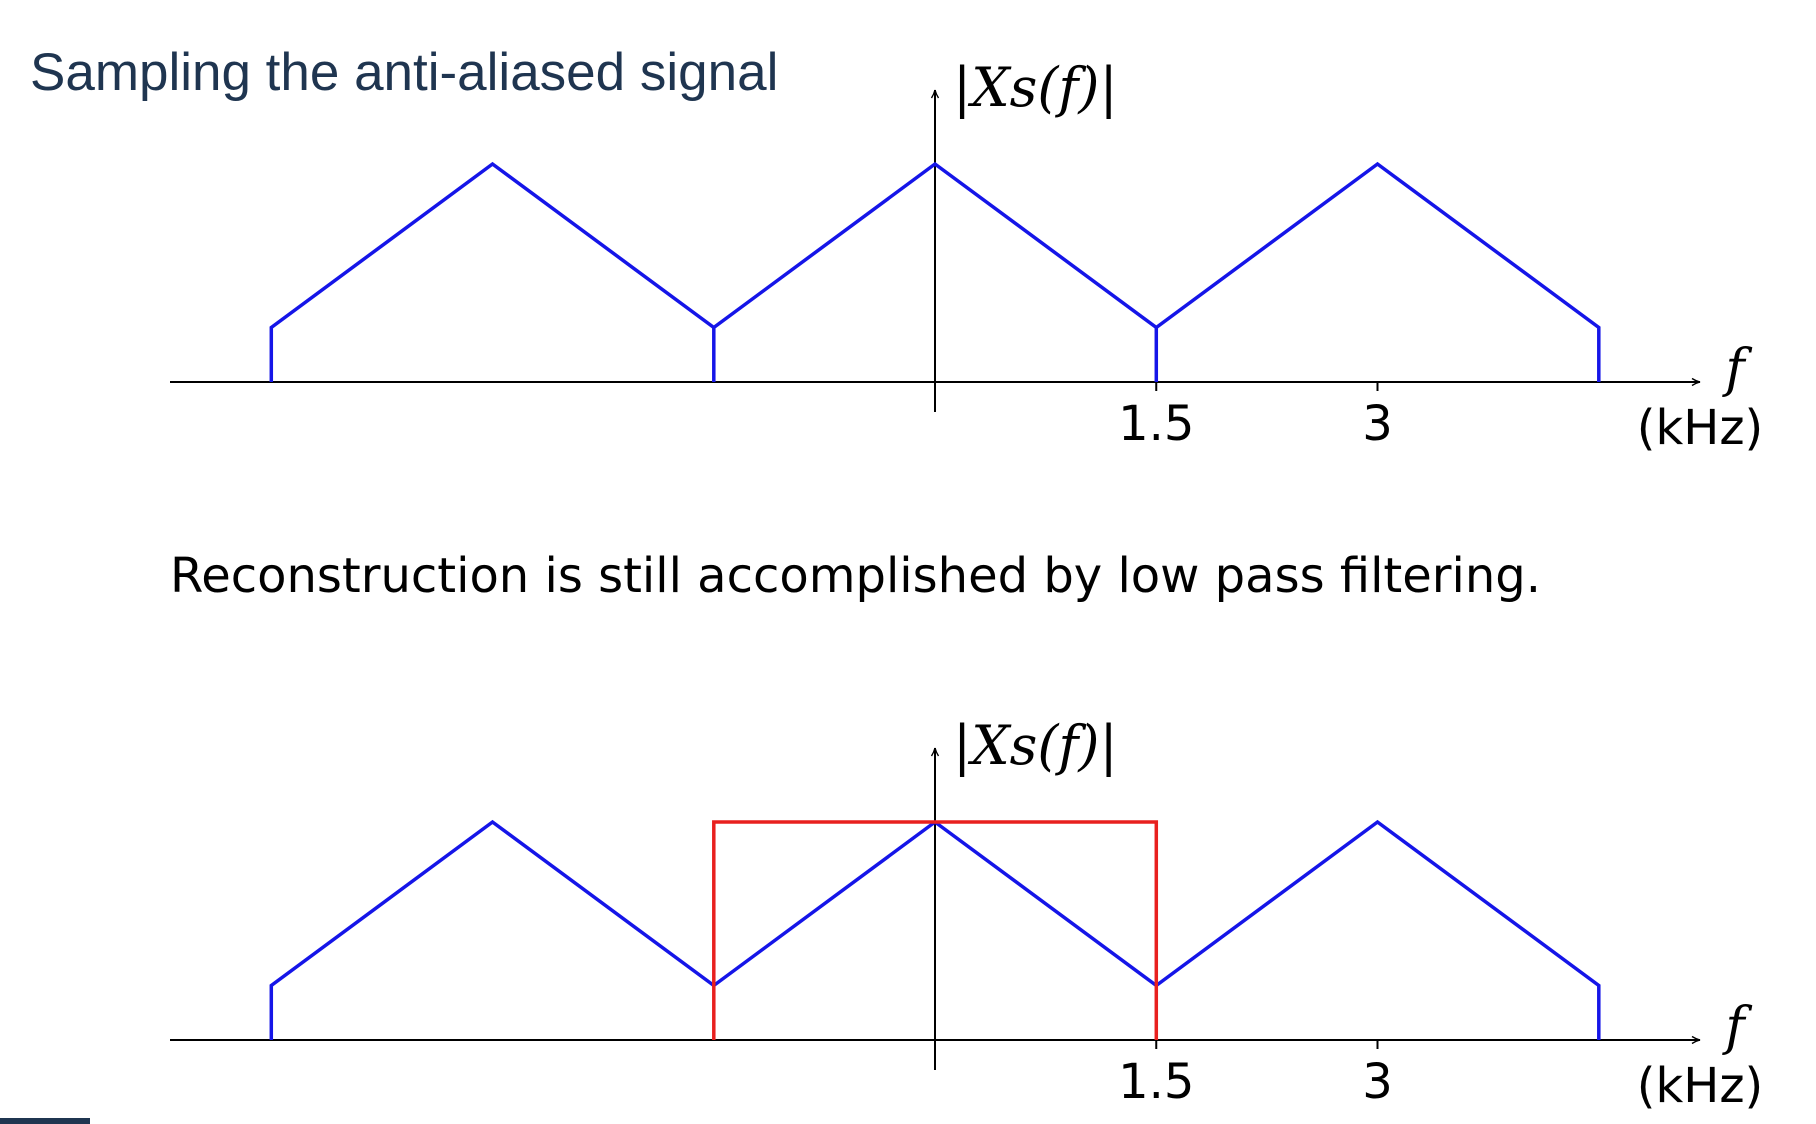 Image resolution: width=1816 pixels, height=1124 pixels. What do you see at coordinates (935, 271) in the screenshot?
I see `spectrum-line` at bounding box center [935, 271].